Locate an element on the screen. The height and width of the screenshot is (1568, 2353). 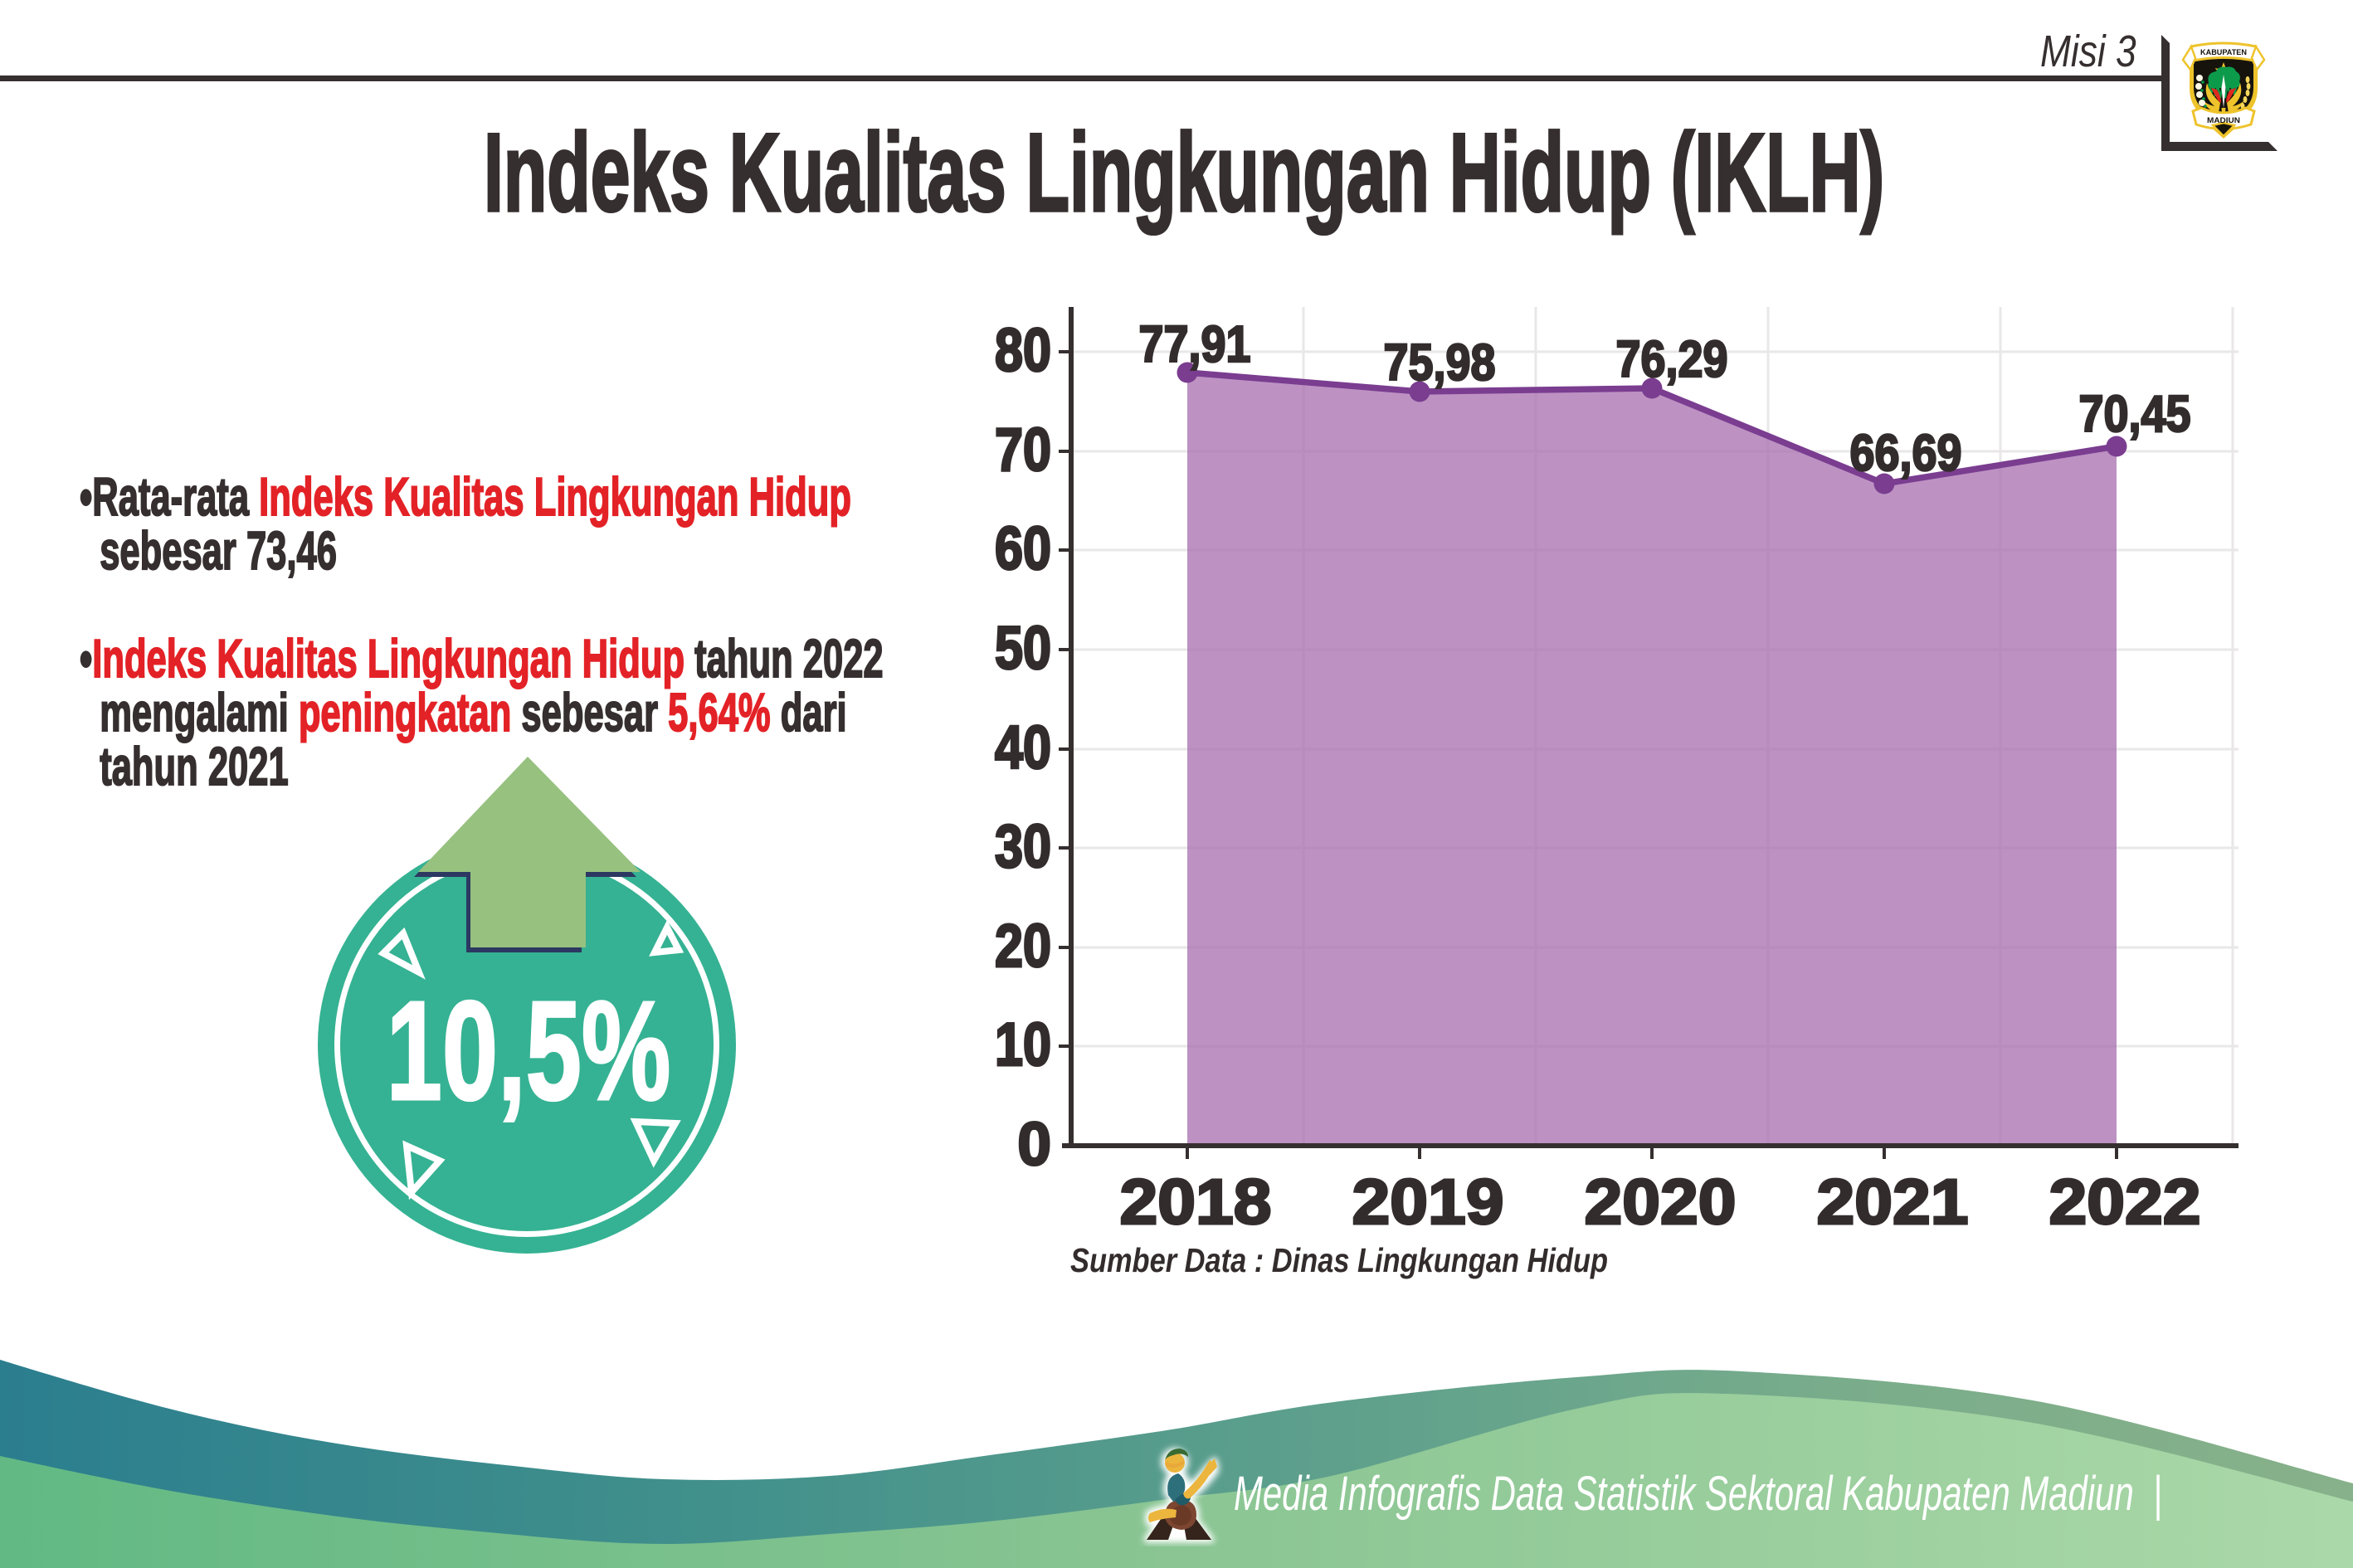
svg-text: 0 is located at coordinates (1034, 1144).